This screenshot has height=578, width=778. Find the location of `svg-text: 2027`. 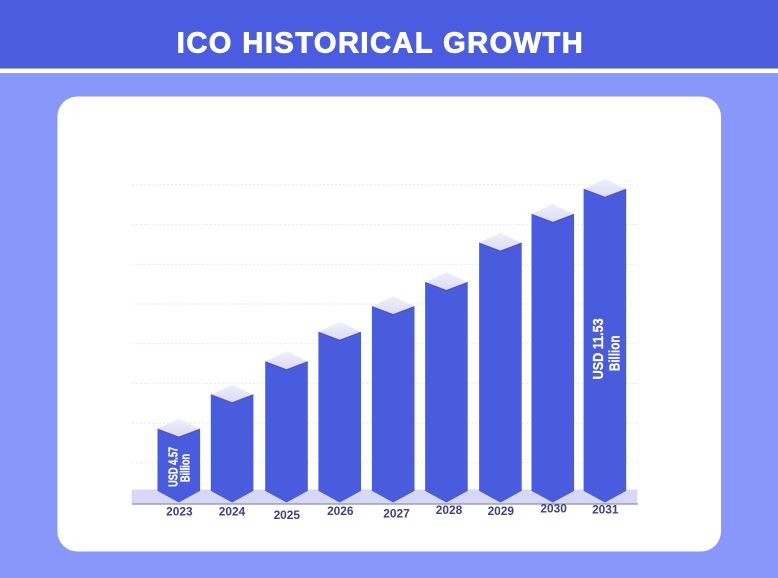

svg-text: 2027 is located at coordinates (396, 514).